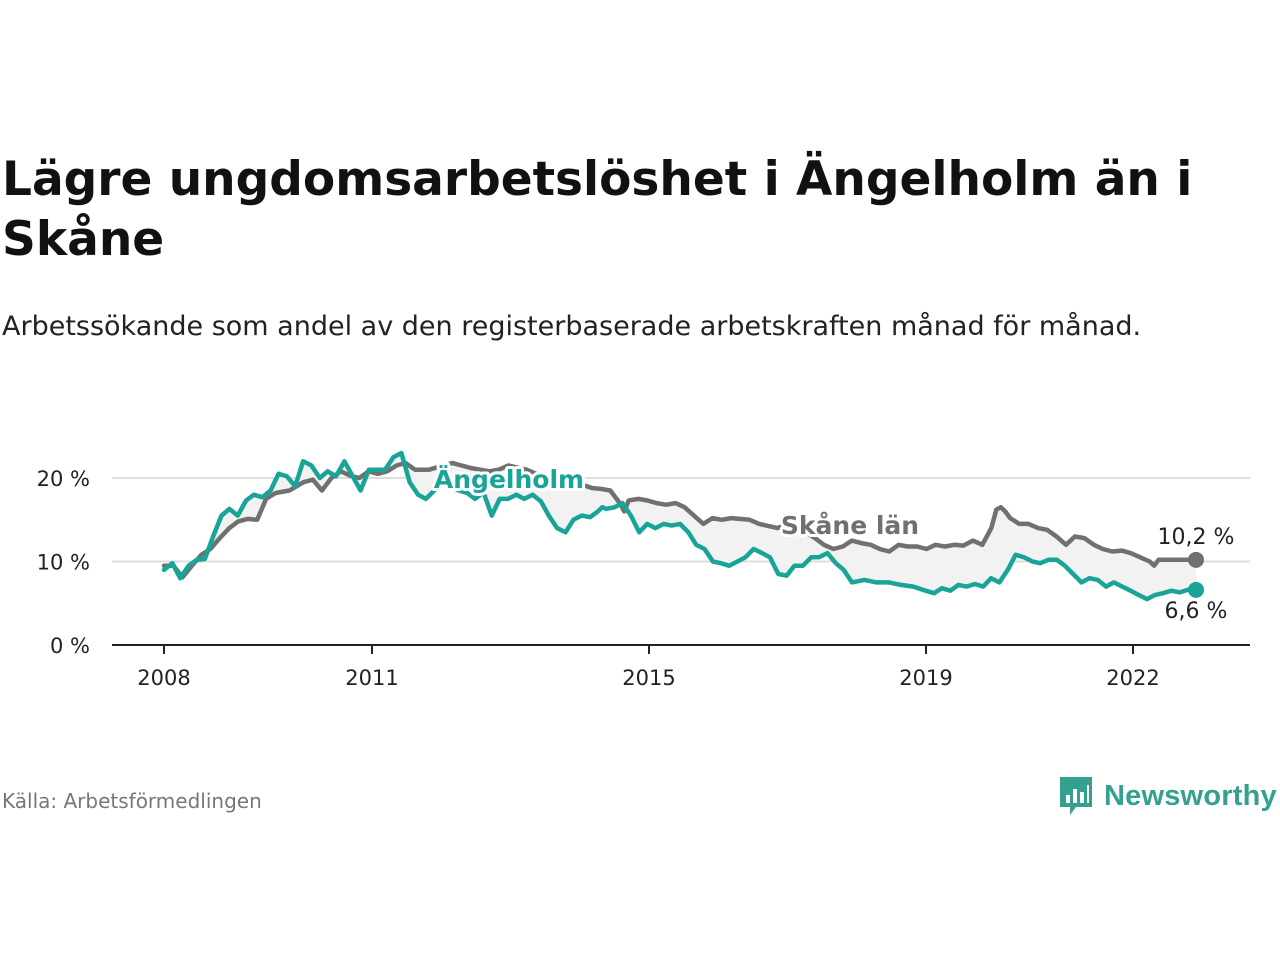 Image resolution: width=1280 pixels, height=960 pixels. I want to click on end-label-angelholm: 6,6 %, so click(1196, 611).